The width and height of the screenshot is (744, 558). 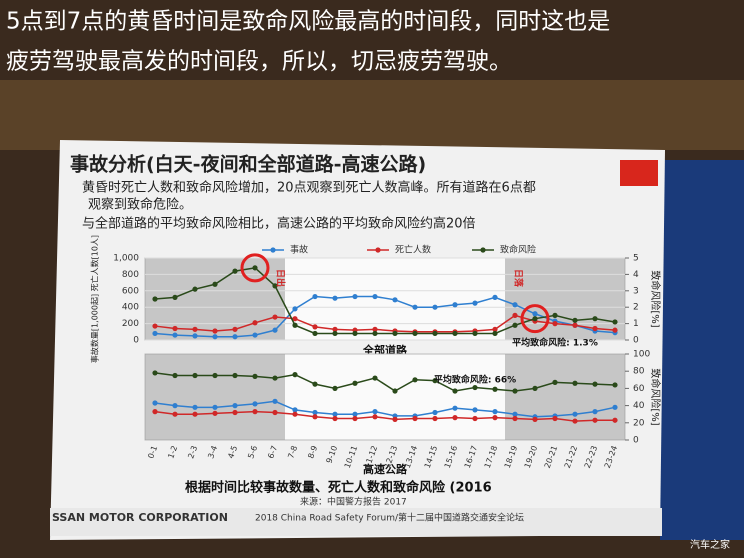 What do you see at coordinates (299, 250) in the screenshot?
I see `legend-label: 事故` at bounding box center [299, 250].